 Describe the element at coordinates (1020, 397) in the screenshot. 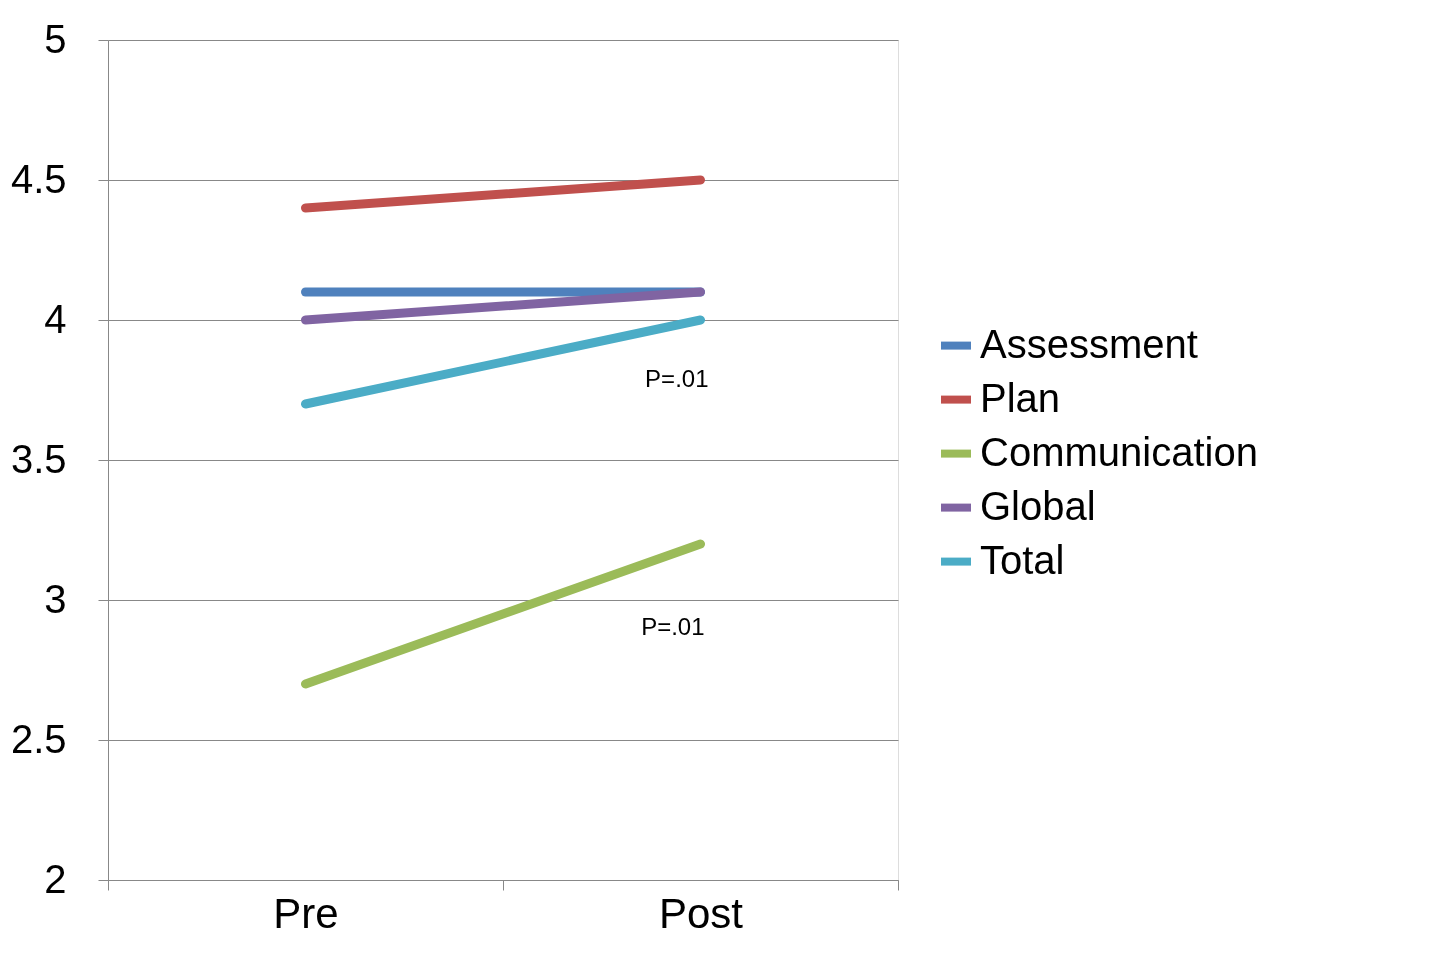

I see `legend-label: Plan` at that location.